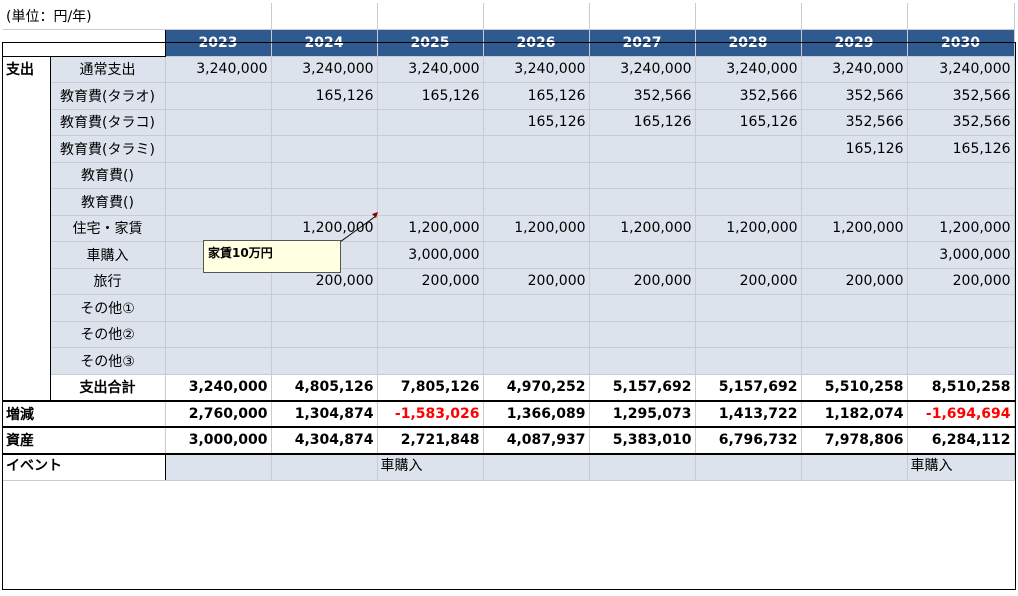  What do you see at coordinates (84, 440) in the screenshot?
I see `assets-row-label: 資産` at bounding box center [84, 440].